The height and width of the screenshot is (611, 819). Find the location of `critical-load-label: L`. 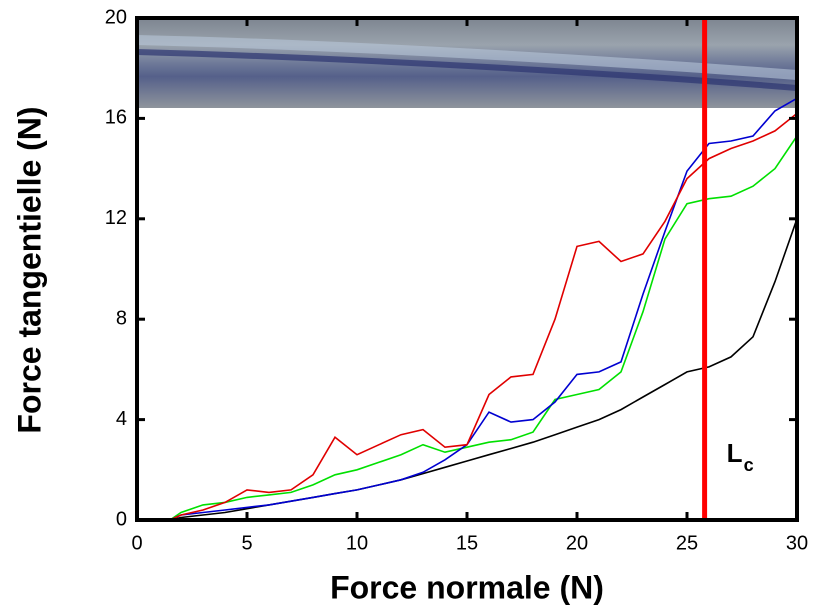

critical-load-label: L is located at coordinates (735, 453).